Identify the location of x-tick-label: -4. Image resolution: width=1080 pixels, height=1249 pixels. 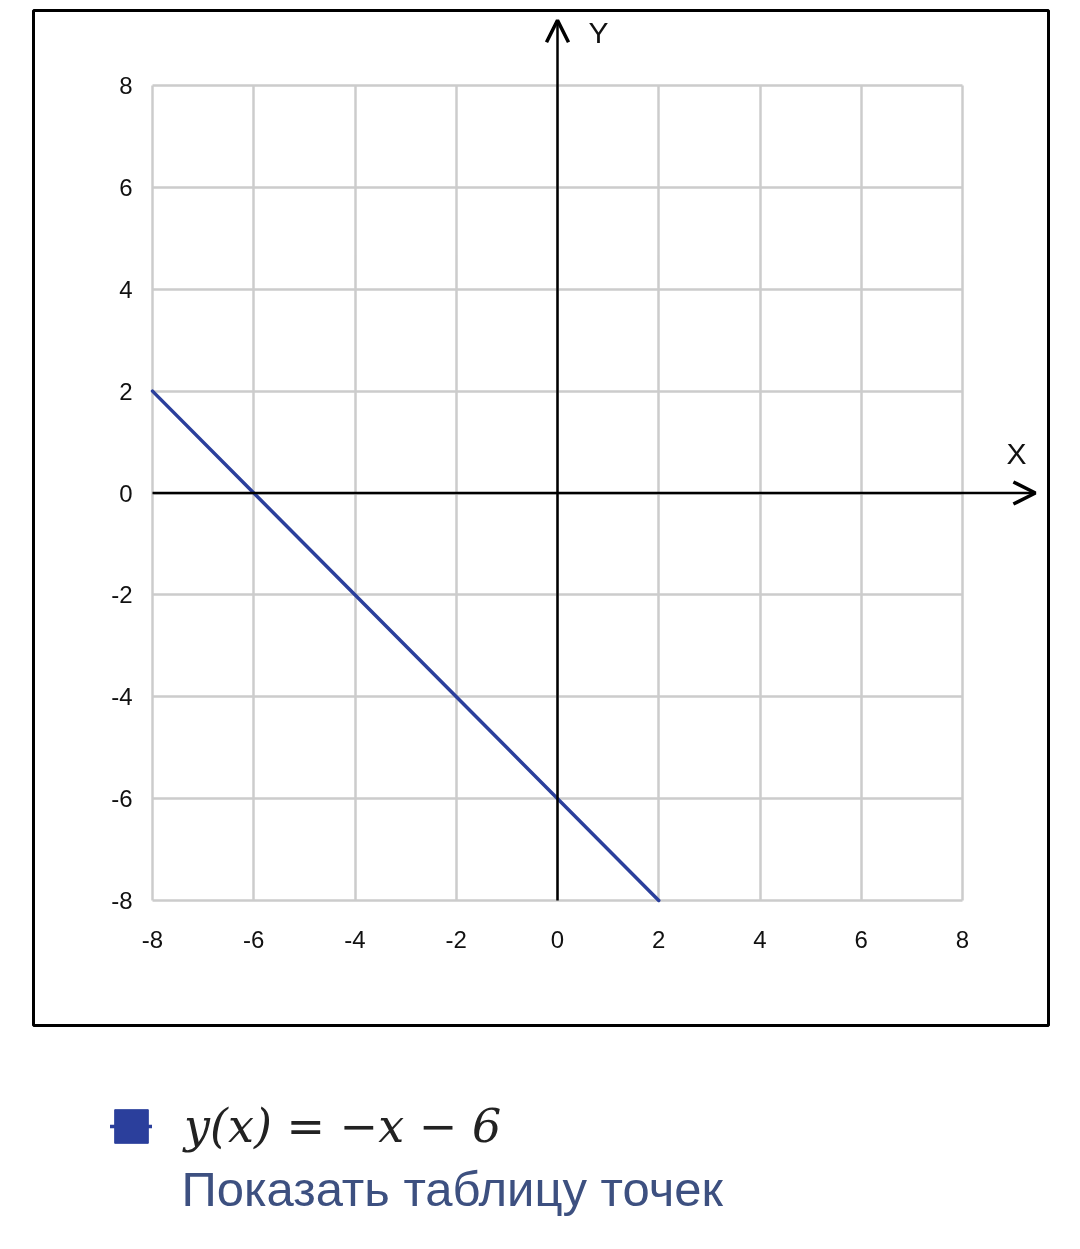
(355, 939).